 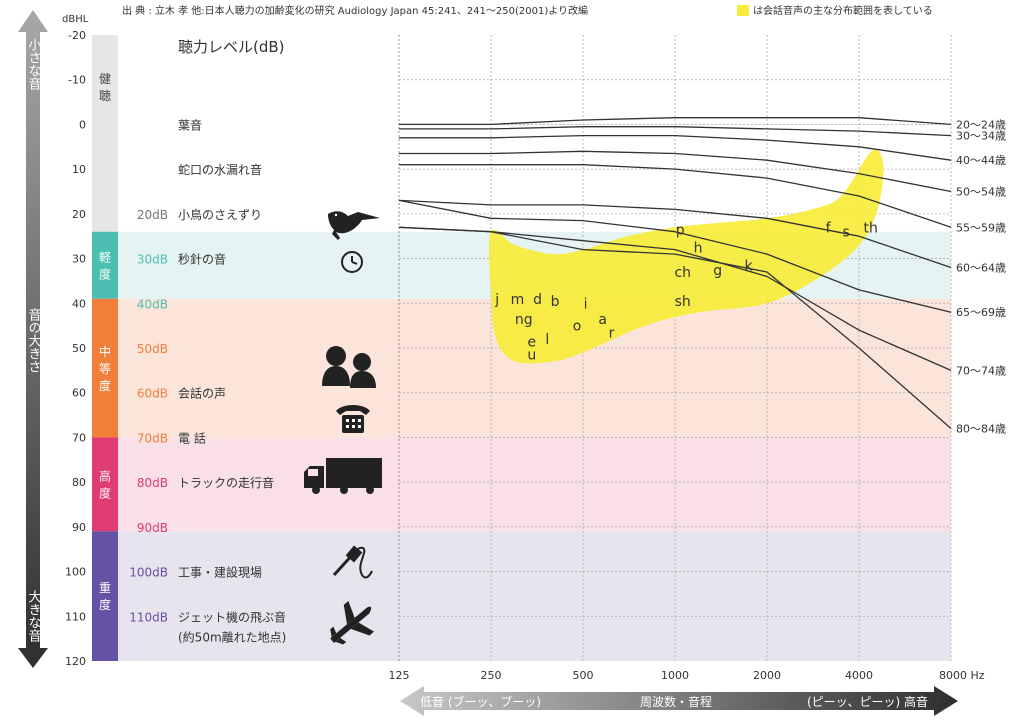 What do you see at coordinates (77, 35) in the screenshot?
I see `y-tick-label: -20` at bounding box center [77, 35].